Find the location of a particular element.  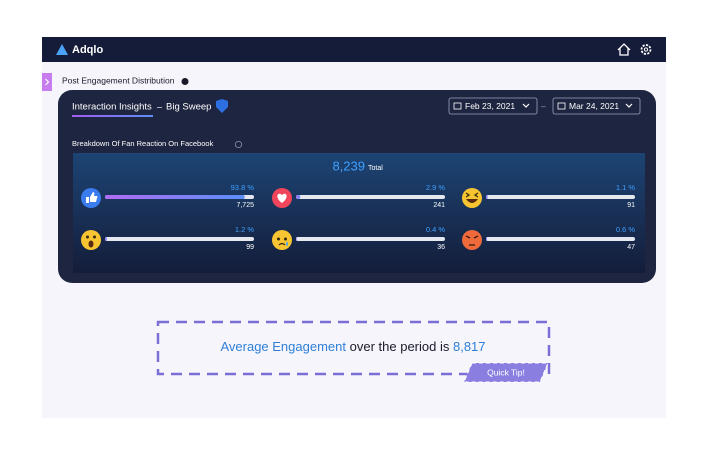

haha-eyes is located at coordinates (472, 195).